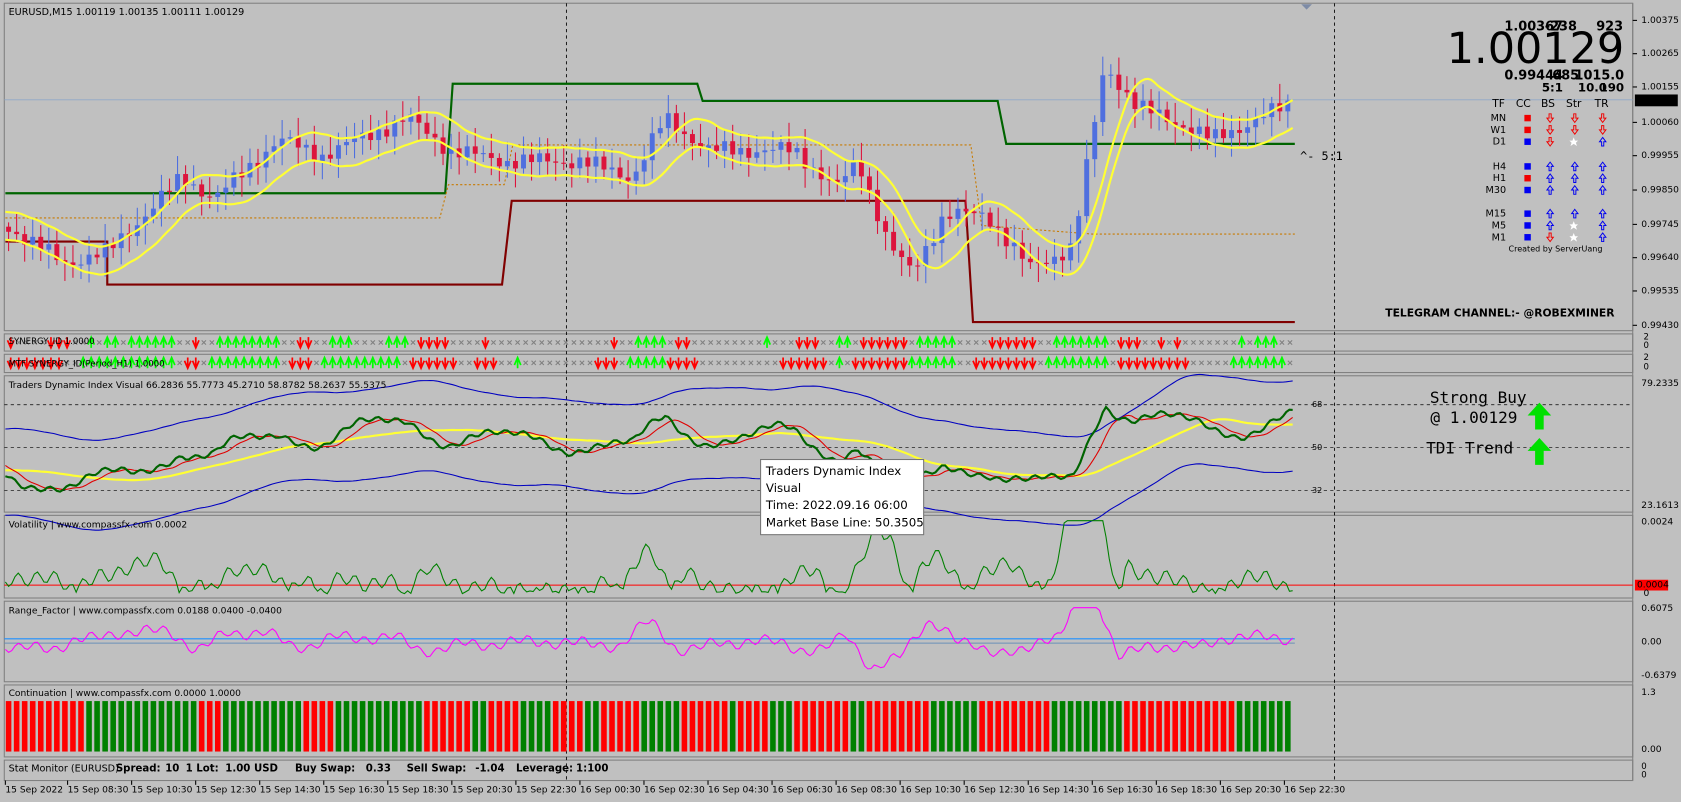 This screenshot has height=802, width=1681. I want to click on scale-label: 0, so click(1643, 767).